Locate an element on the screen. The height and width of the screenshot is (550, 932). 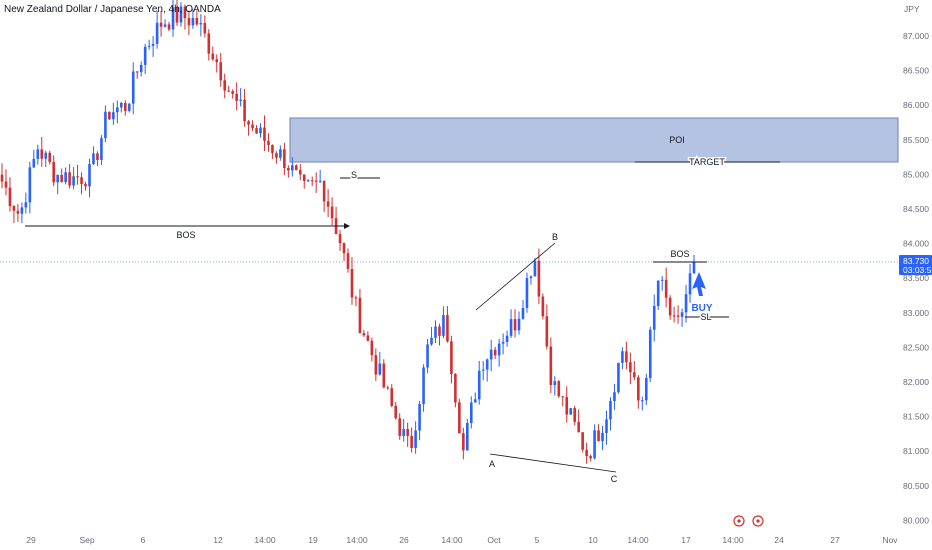
y-tick-label: 85.000 is located at coordinates (916, 174).